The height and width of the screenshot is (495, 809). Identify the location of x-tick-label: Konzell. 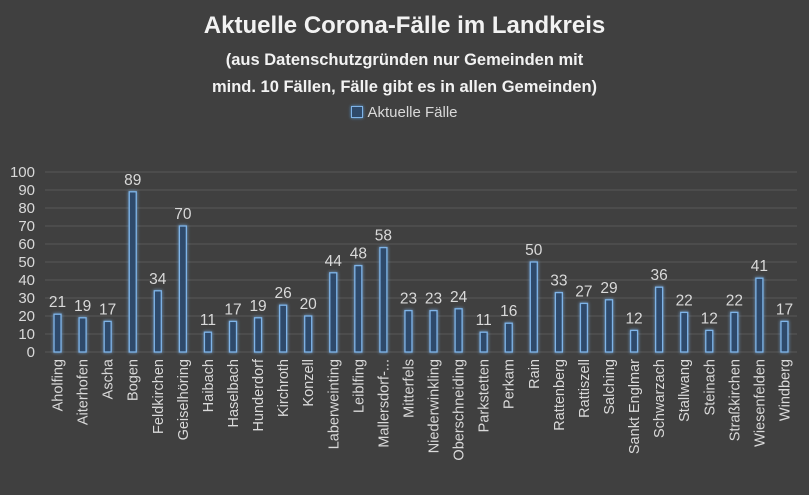
(309, 383).